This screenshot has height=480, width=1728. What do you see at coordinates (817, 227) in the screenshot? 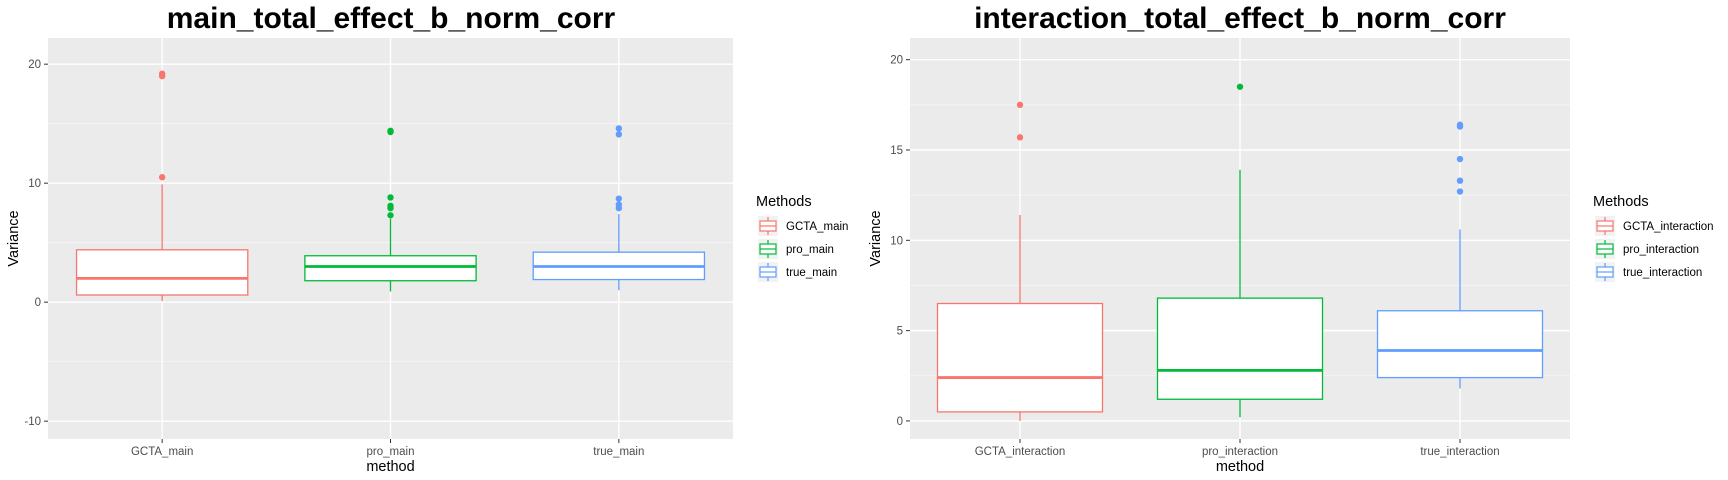
I see `legend-label: GCTA_main` at bounding box center [817, 227].